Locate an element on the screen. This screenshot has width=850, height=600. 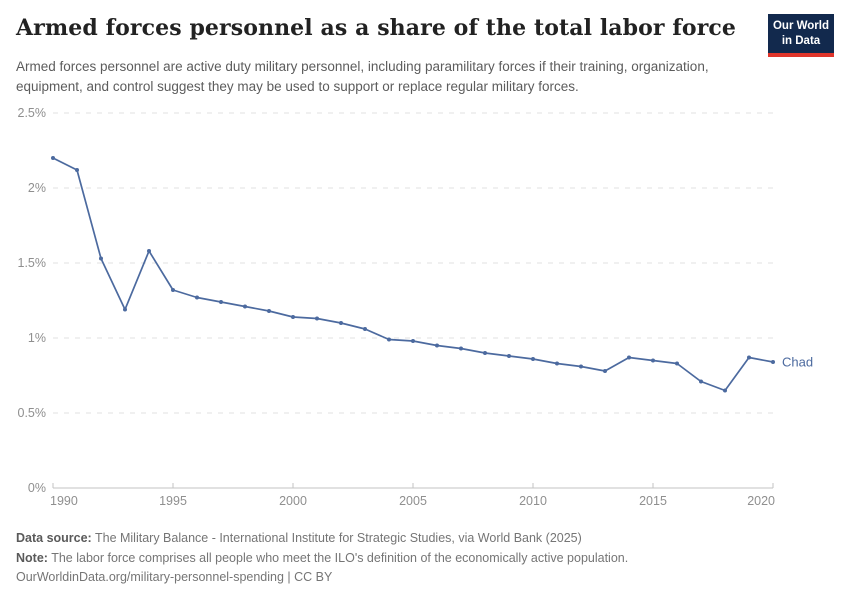
data-point-1996 is located at coordinates (197, 297).